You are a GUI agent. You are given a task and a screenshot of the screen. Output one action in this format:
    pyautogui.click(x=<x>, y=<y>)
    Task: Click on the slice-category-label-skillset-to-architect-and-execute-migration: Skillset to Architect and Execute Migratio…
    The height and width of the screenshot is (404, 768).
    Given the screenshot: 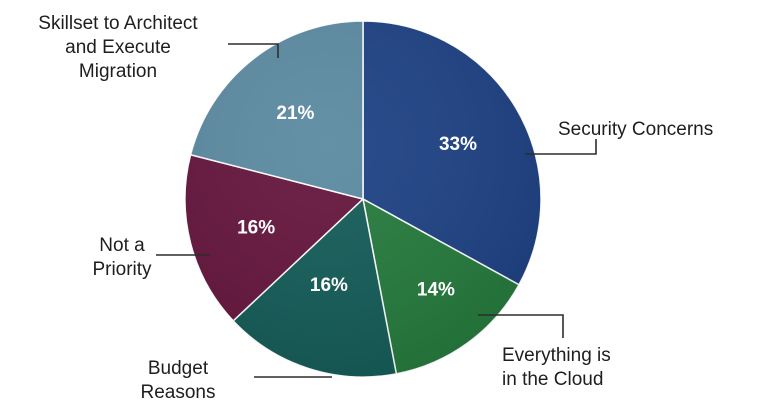 What is the action you would take?
    pyautogui.click(x=118, y=47)
    